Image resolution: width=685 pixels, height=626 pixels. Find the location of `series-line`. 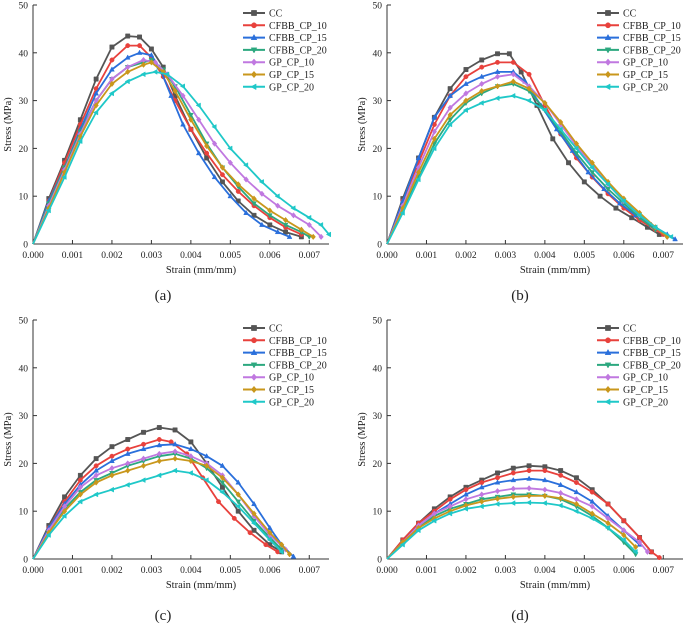

series-line is located at coordinates (161, 508).